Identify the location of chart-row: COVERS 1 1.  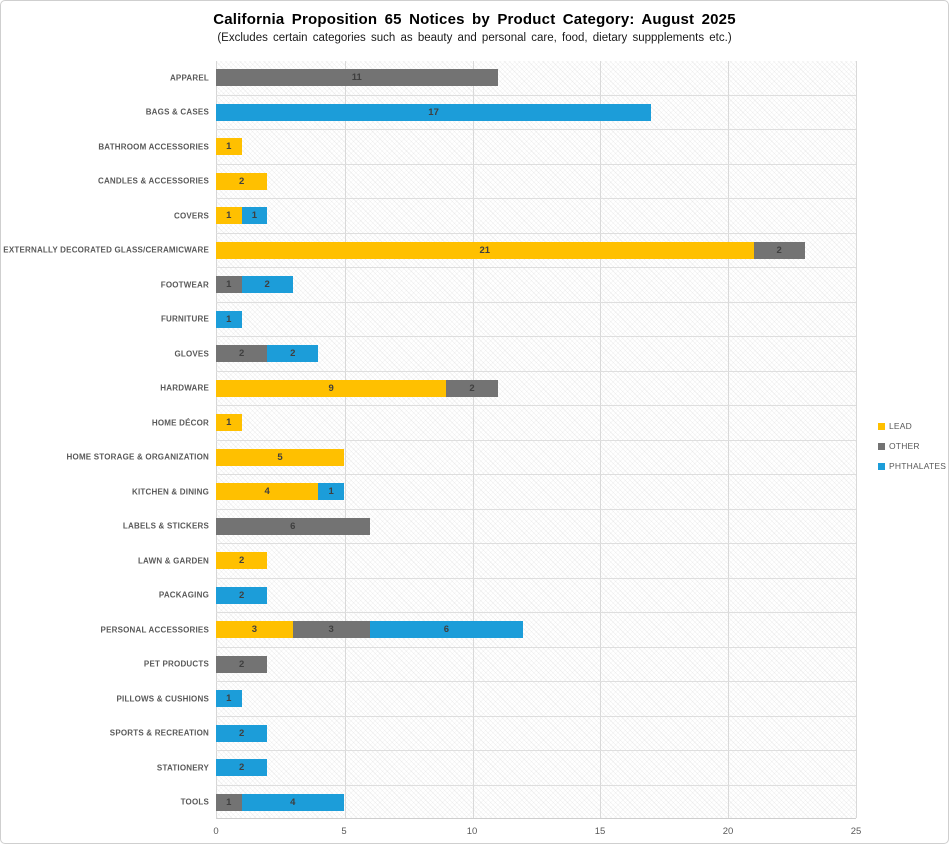
(515, 216).